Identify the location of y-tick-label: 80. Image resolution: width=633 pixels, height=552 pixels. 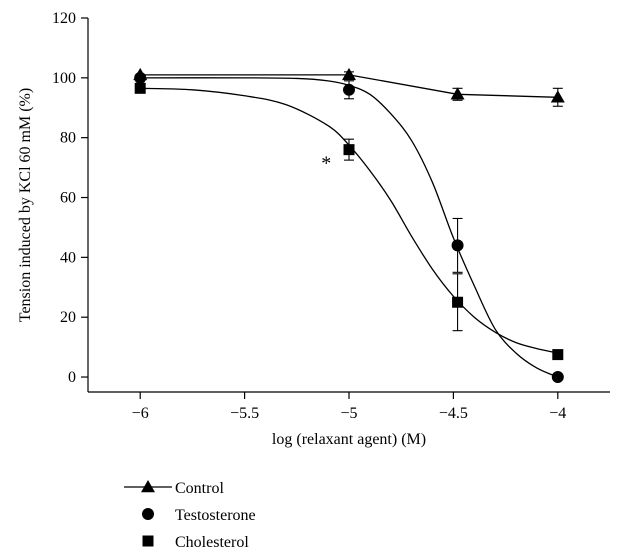
(68, 138).